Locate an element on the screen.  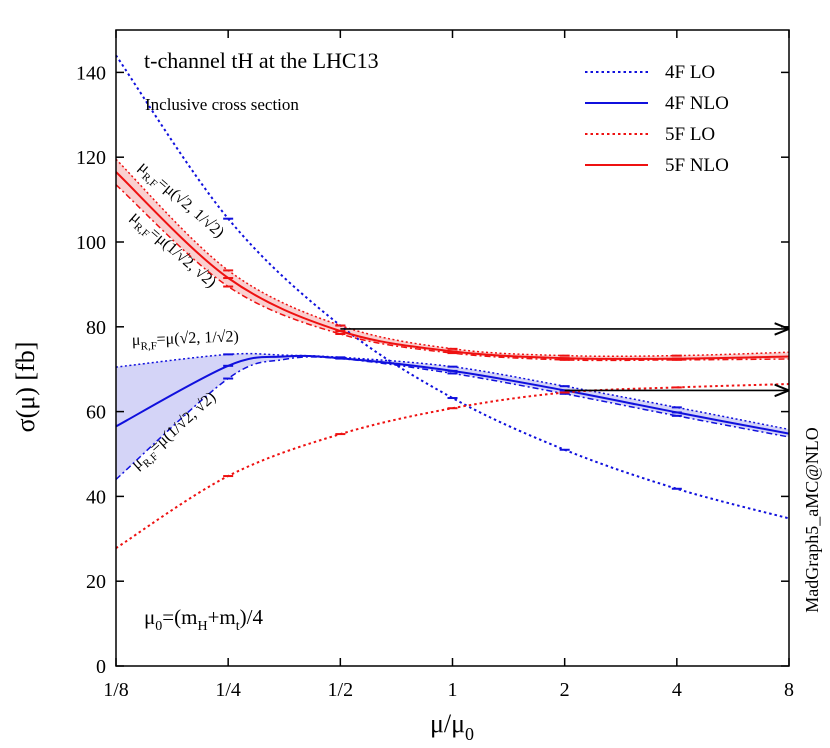
y-tick-label: 0 is located at coordinates (101, 667).